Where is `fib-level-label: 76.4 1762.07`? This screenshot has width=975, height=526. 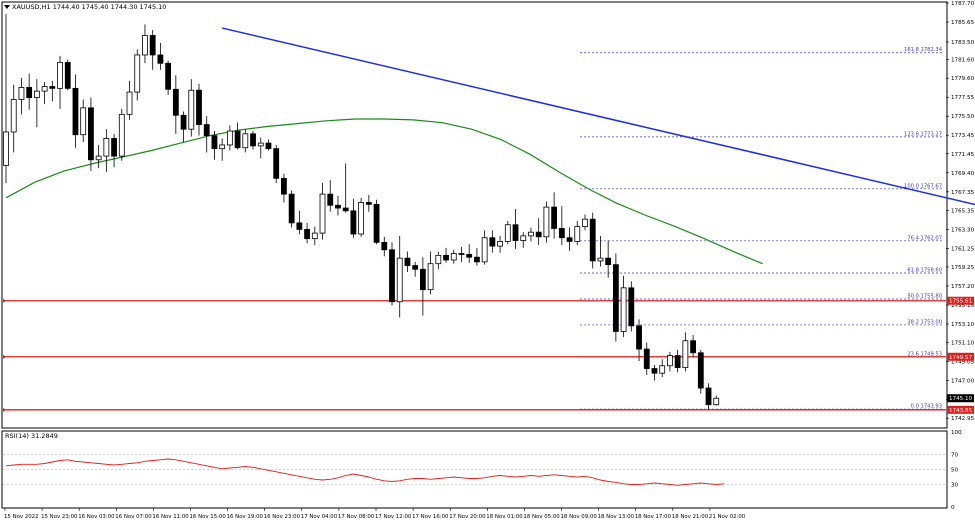 fib-level-label: 76.4 1762.07 is located at coordinates (924, 238).